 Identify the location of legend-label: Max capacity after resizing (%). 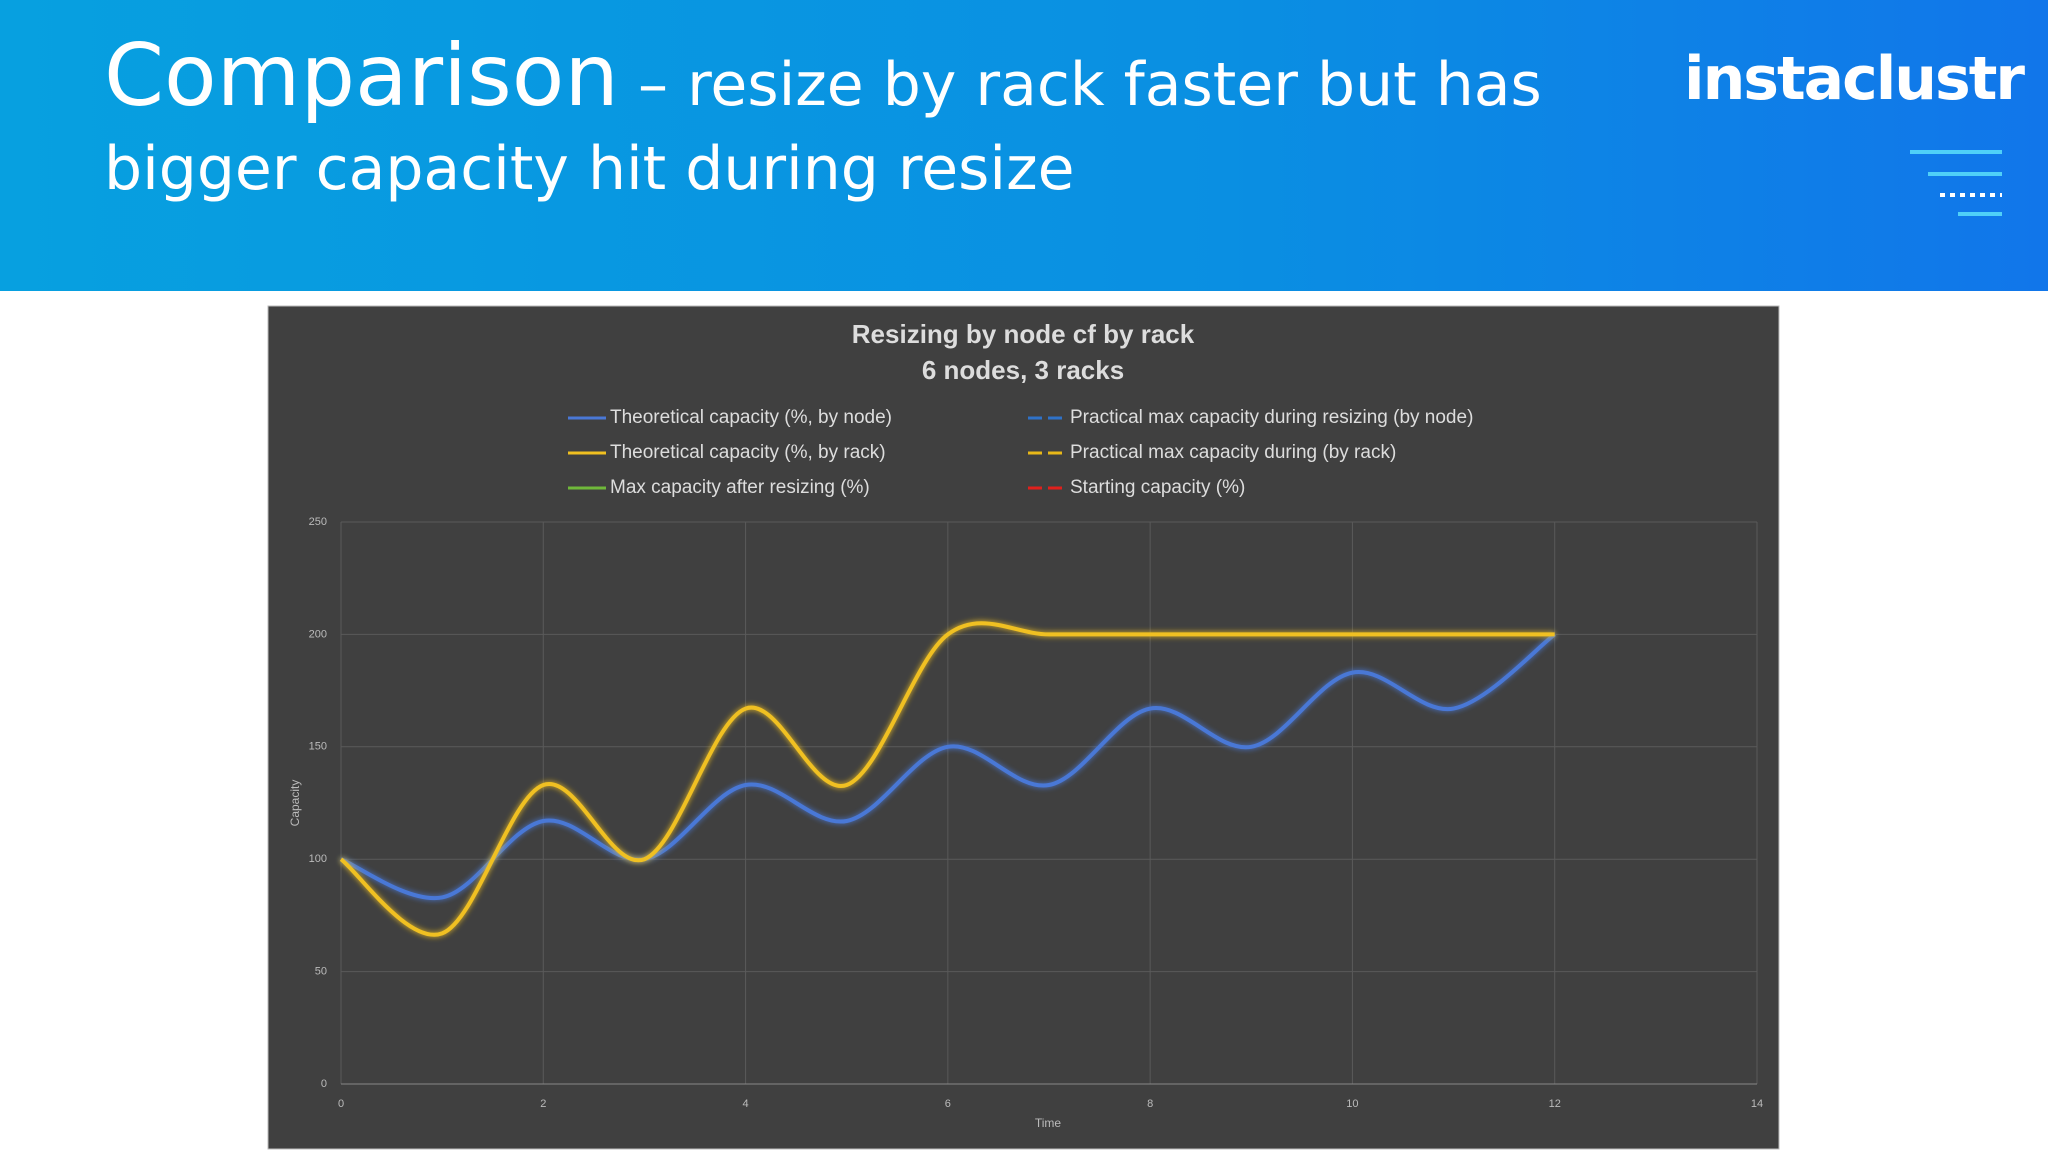
(740, 487).